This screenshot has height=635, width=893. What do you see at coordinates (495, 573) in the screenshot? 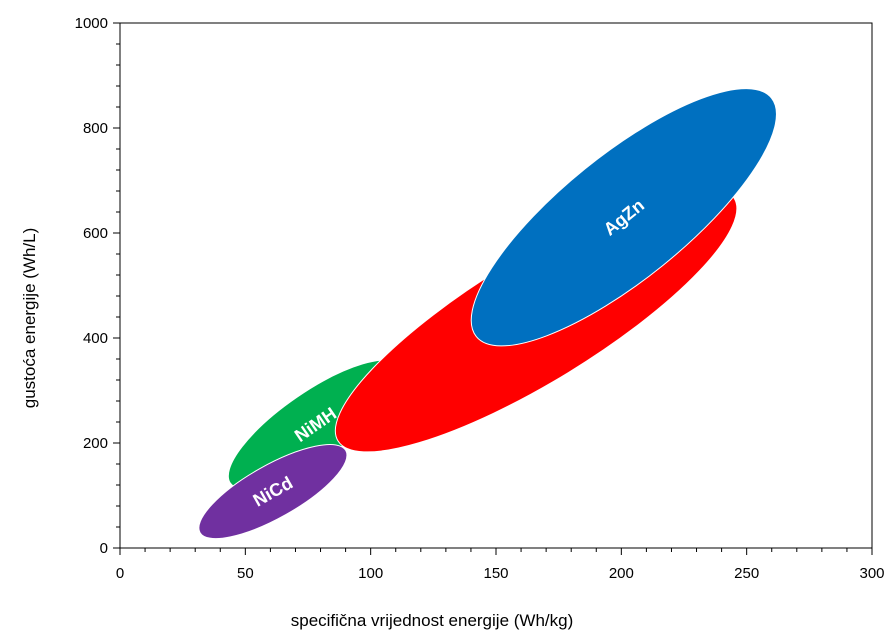
I see `x-tick-label: 150` at bounding box center [495, 573].